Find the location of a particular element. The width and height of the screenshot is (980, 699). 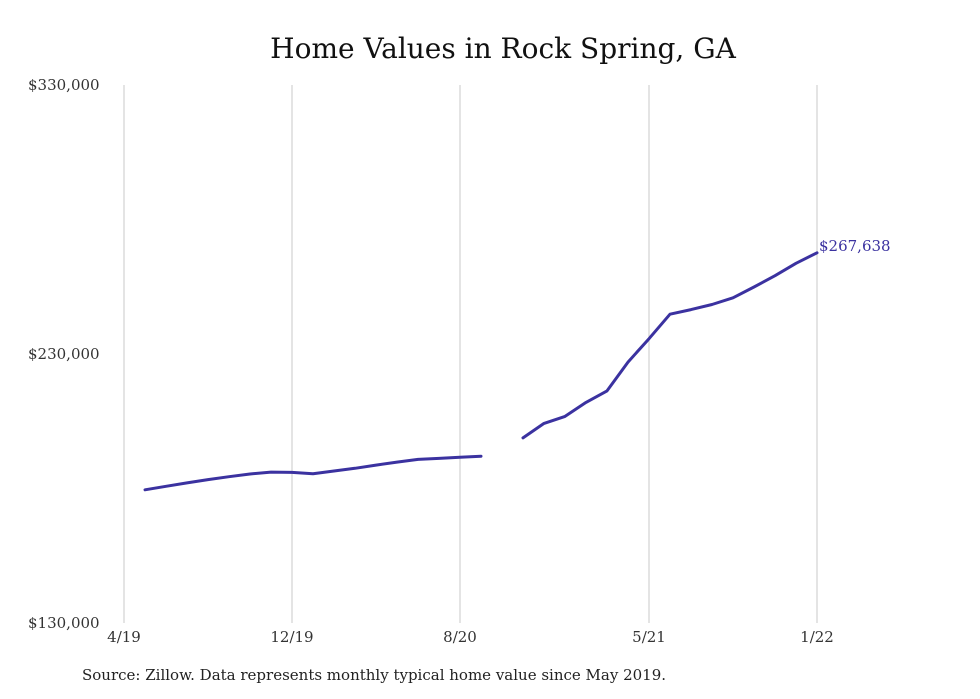

x-tick-label: 5/21 is located at coordinates (649, 637).